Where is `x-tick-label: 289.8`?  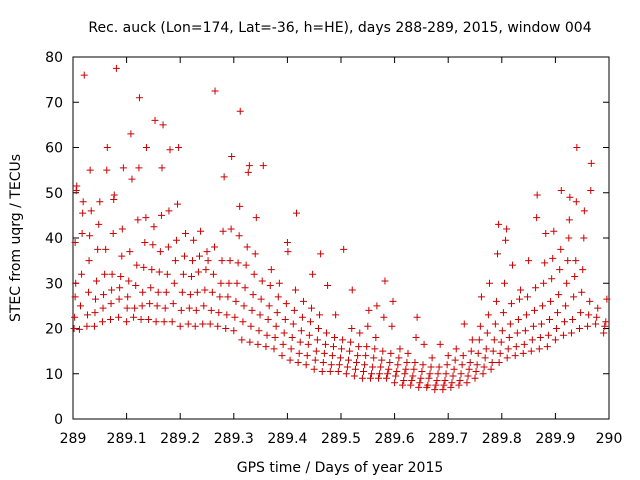 x-tick-label: 289.8 is located at coordinates (502, 439).